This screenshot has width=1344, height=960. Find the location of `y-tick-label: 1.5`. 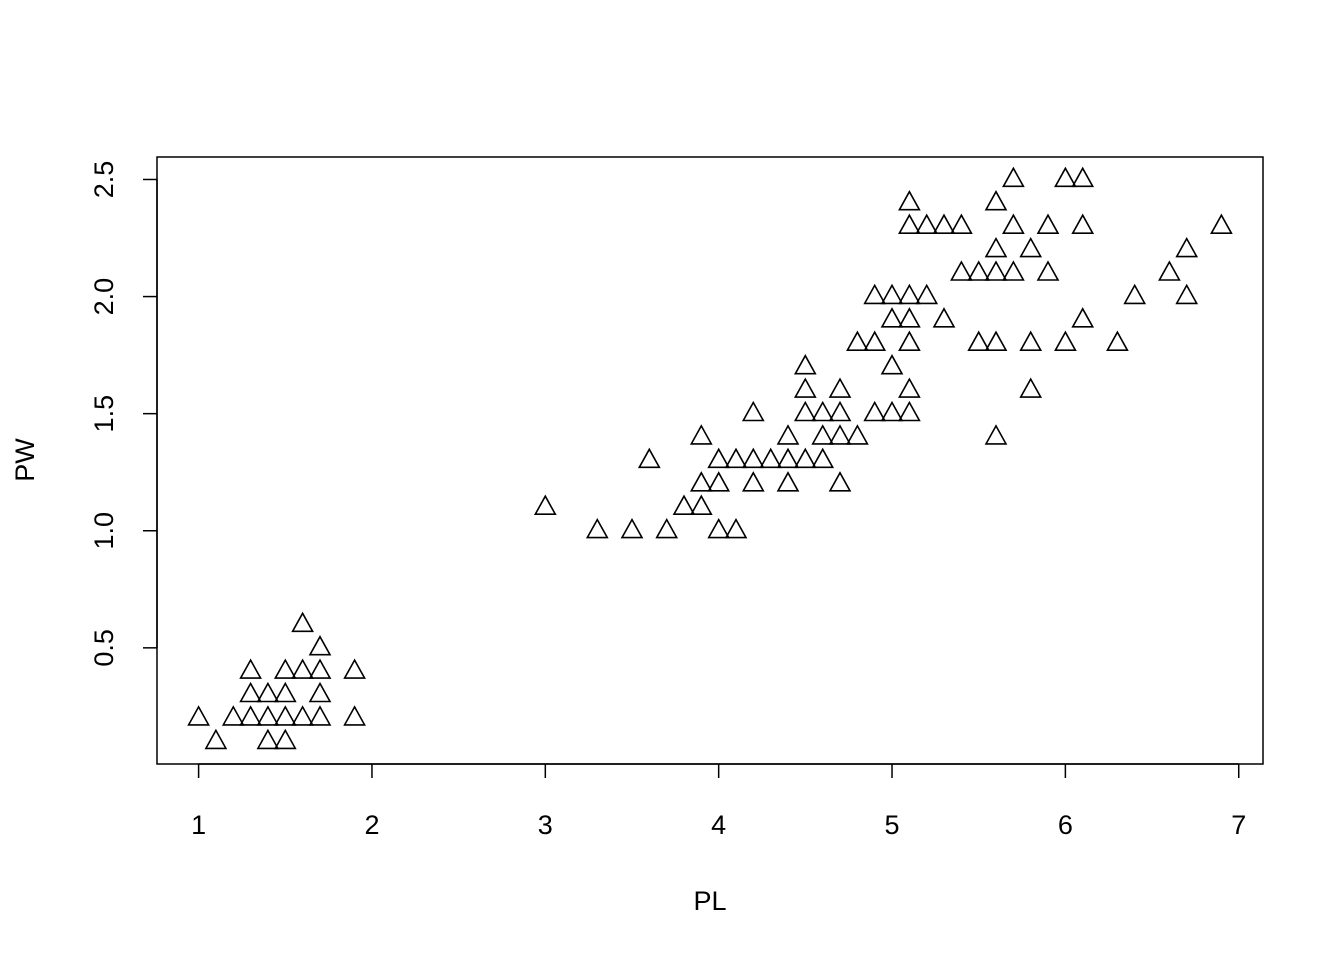

y-tick-label: 1.5 is located at coordinates (104, 414).